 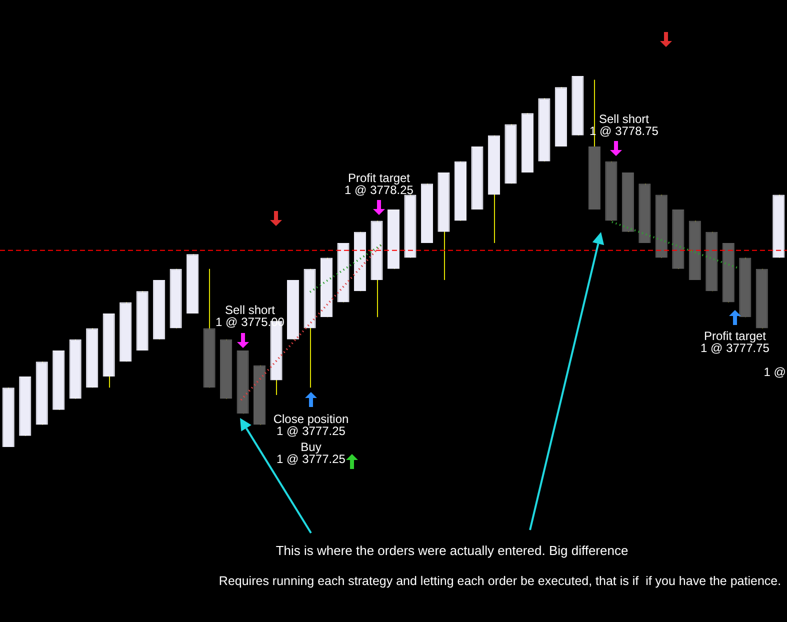 What do you see at coordinates (311, 431) in the screenshot?
I see `annotation: 1 @ 3777.25` at bounding box center [311, 431].